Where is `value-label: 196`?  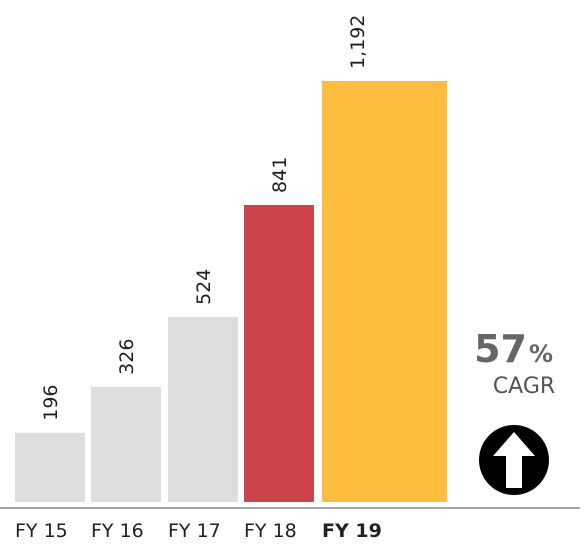
value-label: 196 is located at coordinates (51, 403).